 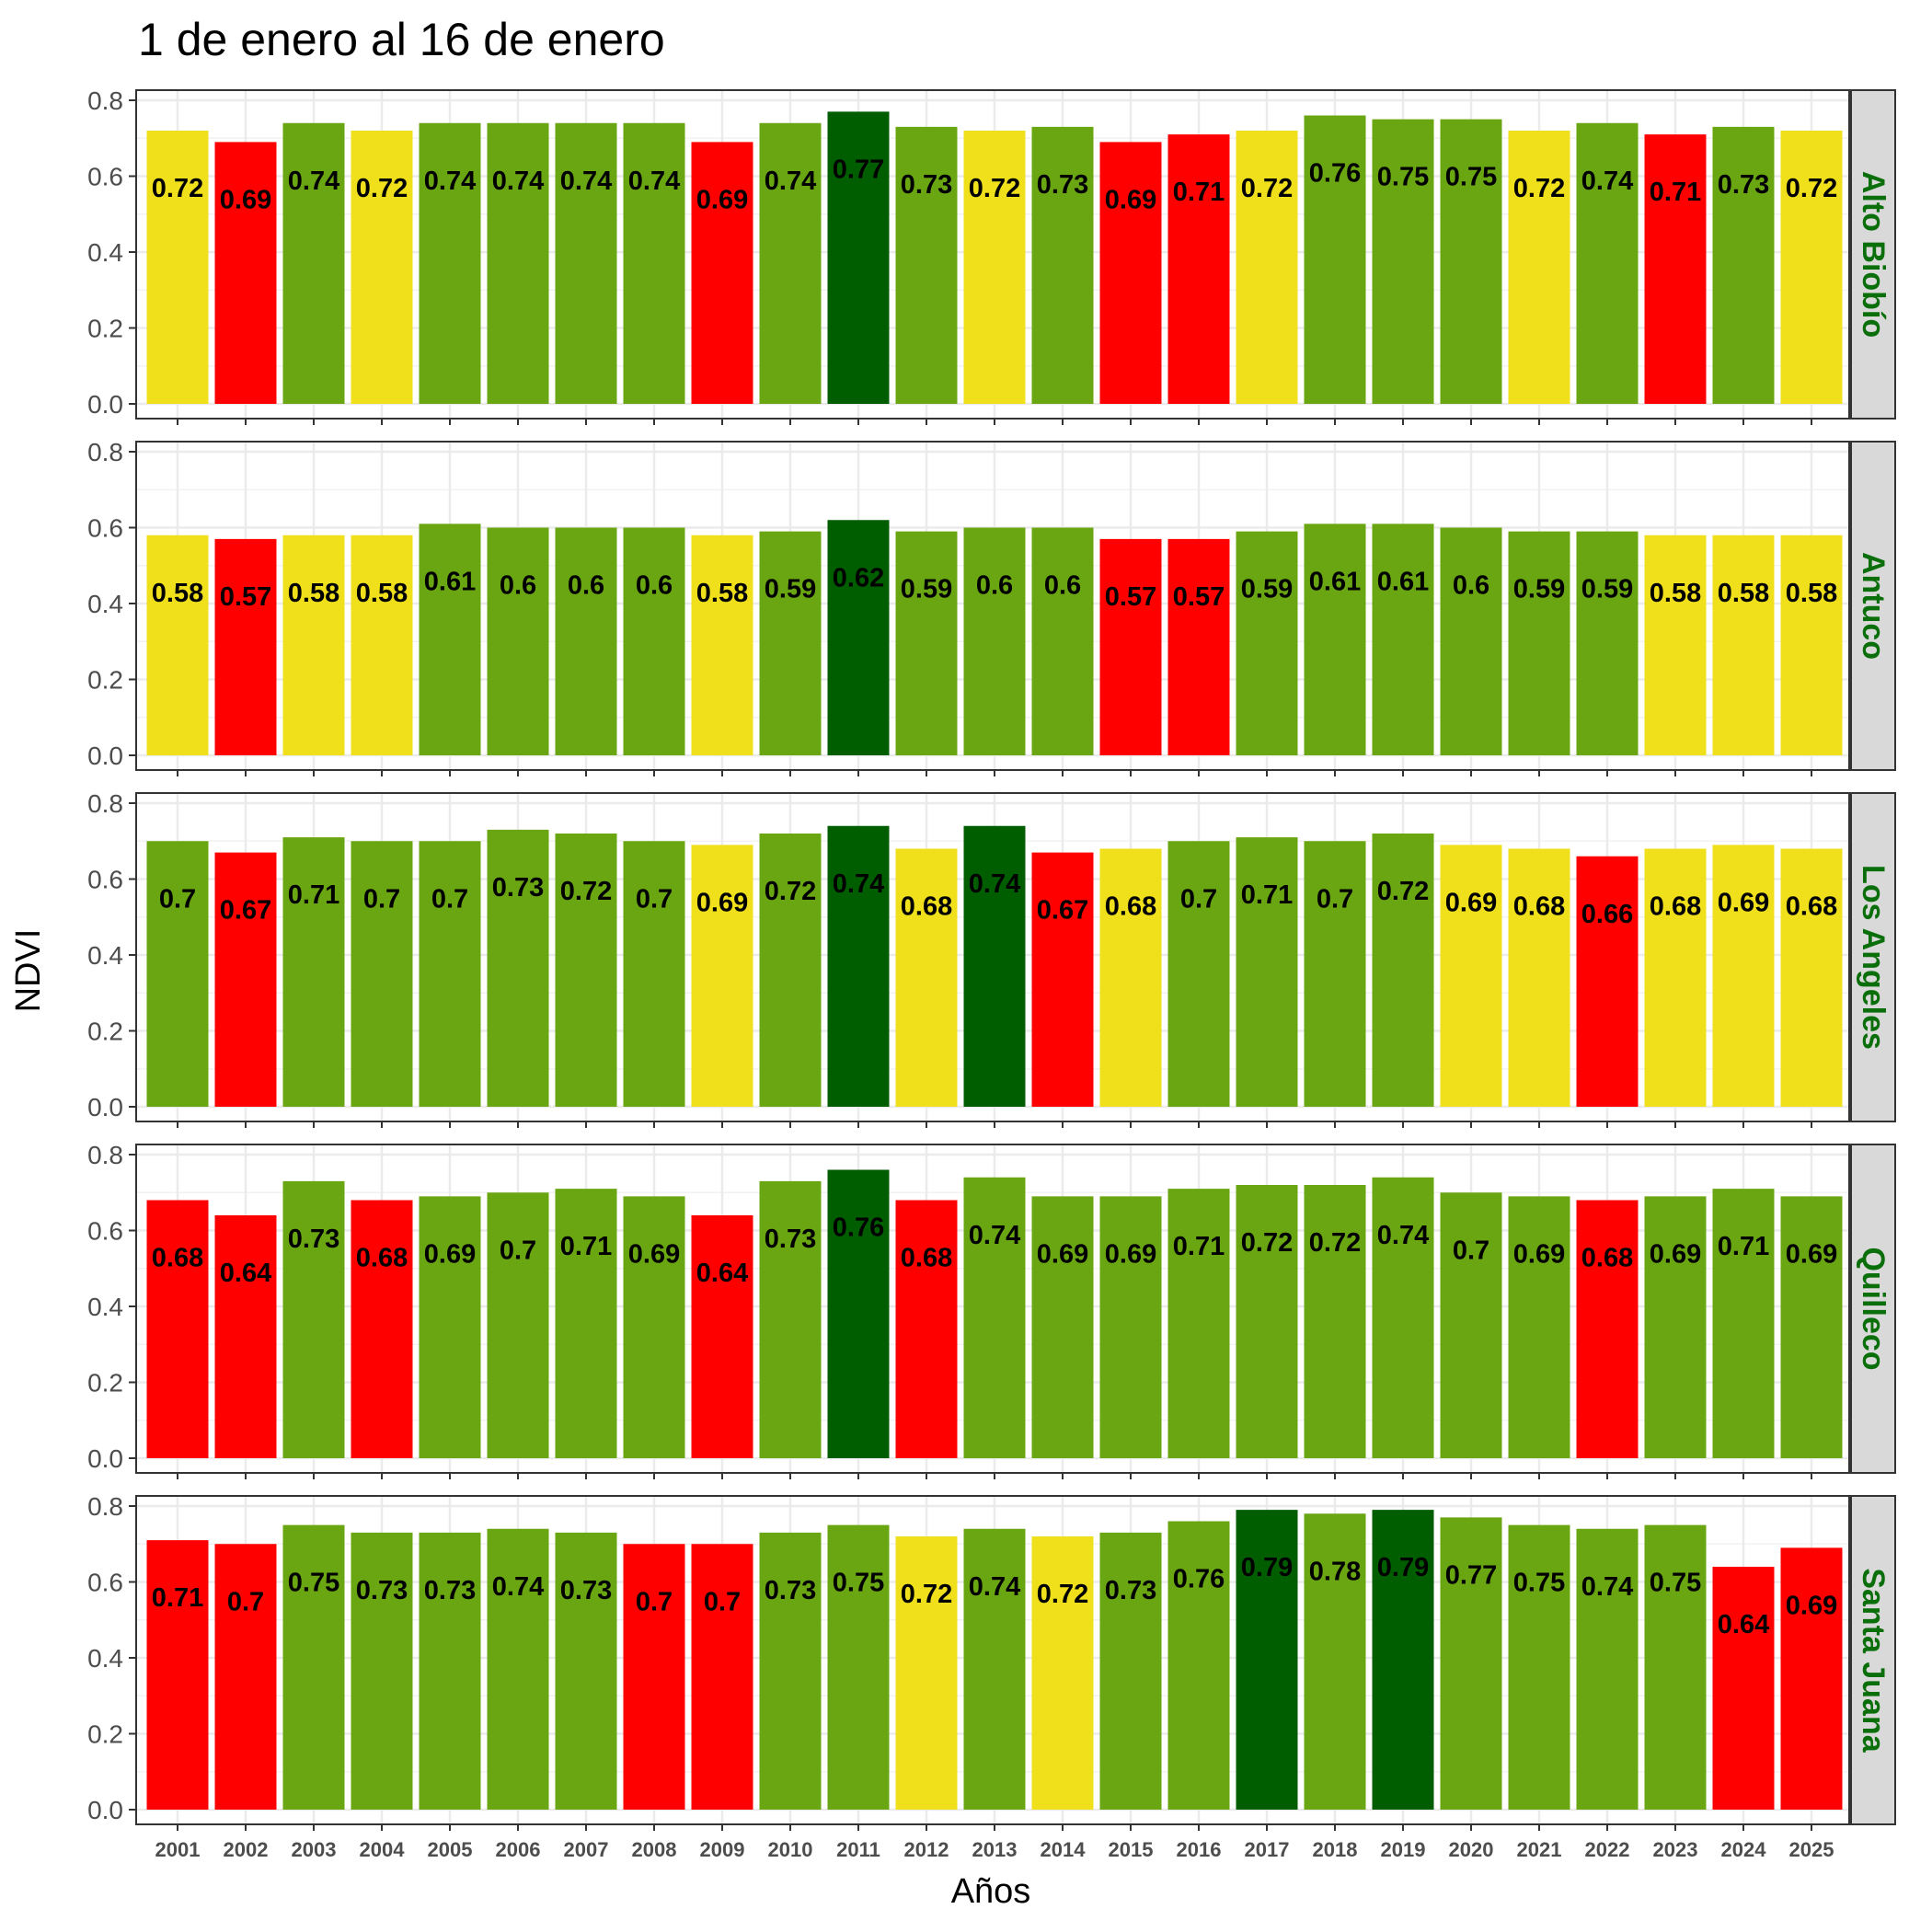 What do you see at coordinates (995, 586) in the screenshot?
I see `data-label-2013: 0.6` at bounding box center [995, 586].